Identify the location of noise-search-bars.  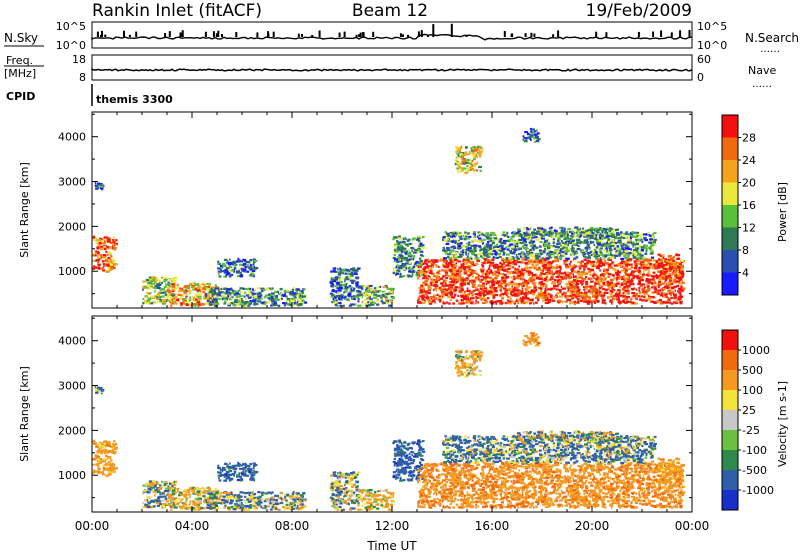
(393, 30).